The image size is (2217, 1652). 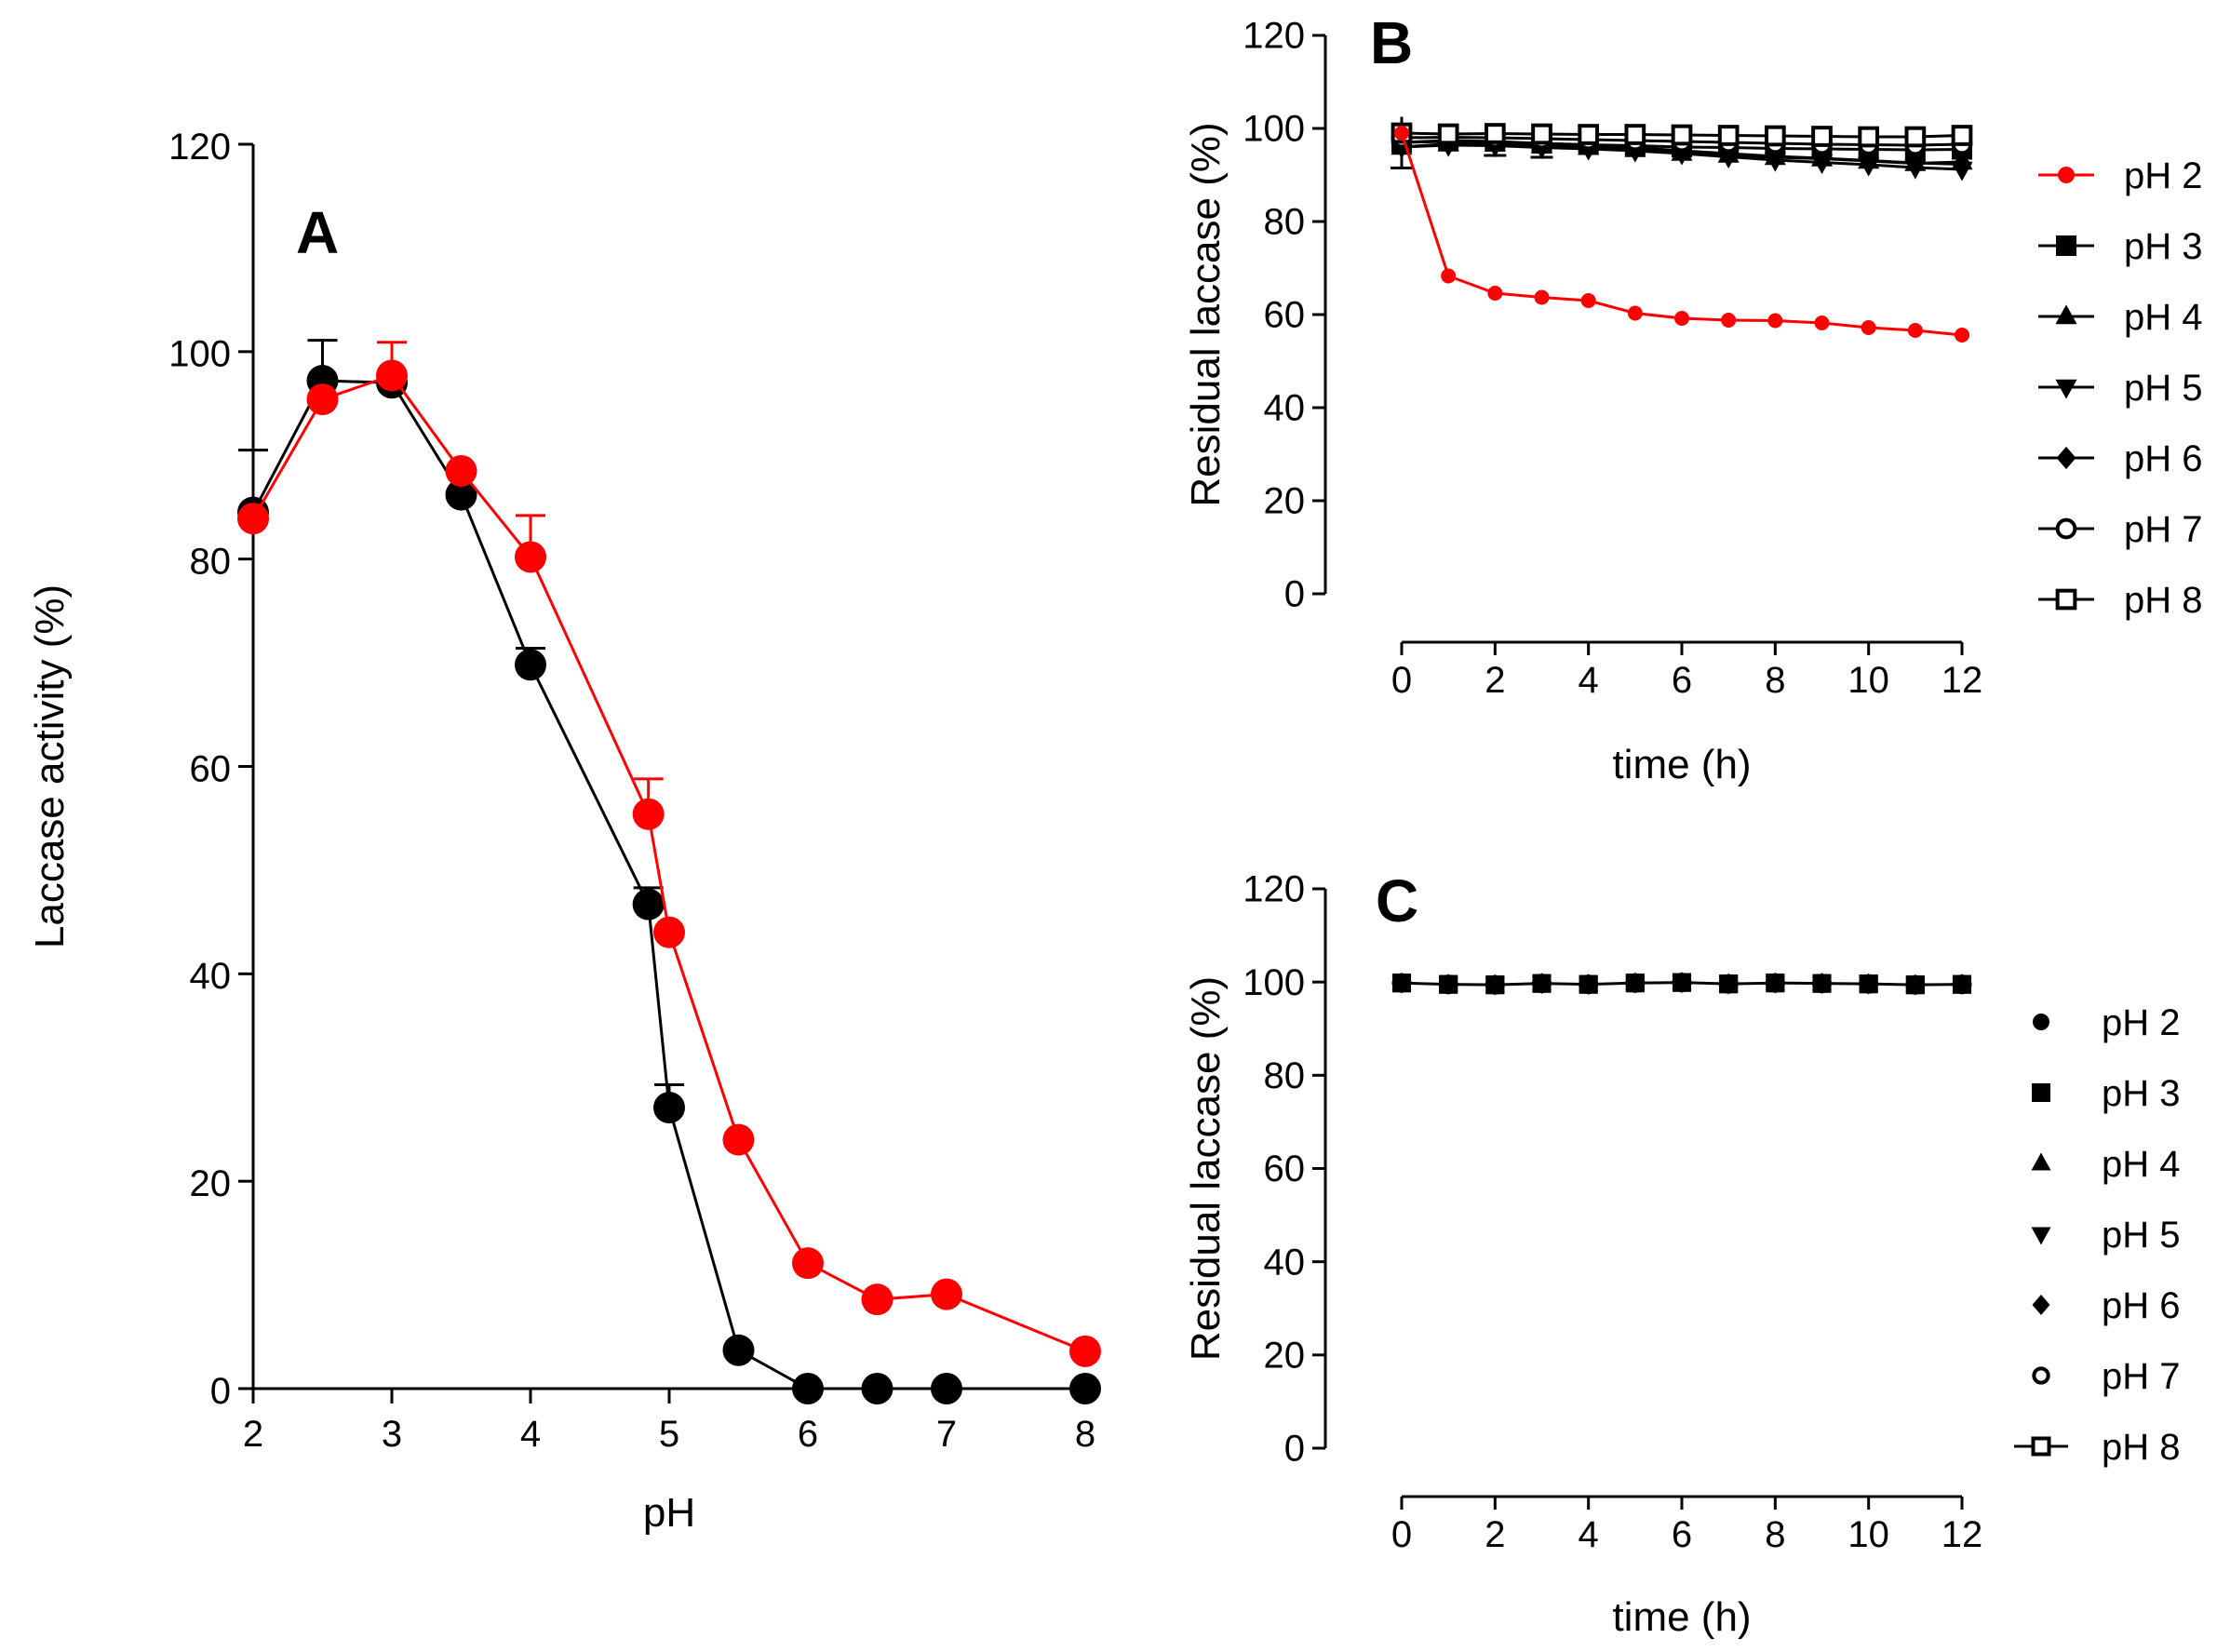 I want to click on x-tick-label: 4, so click(x=1589, y=680).